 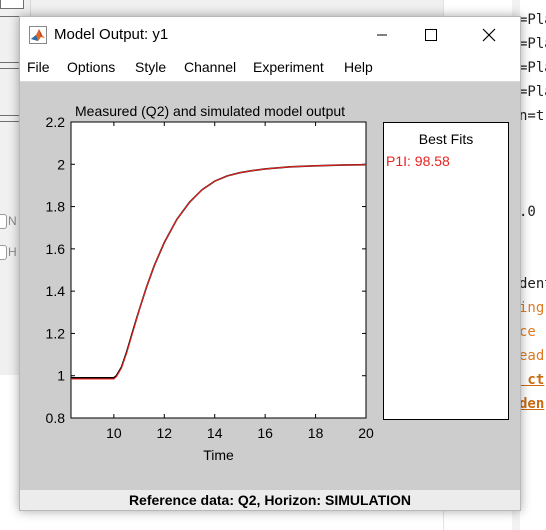 I want to click on x-tick-label: 18, so click(x=316, y=433).